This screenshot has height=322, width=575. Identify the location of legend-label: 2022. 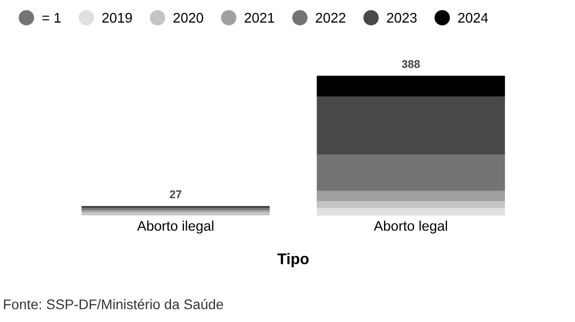
(331, 17).